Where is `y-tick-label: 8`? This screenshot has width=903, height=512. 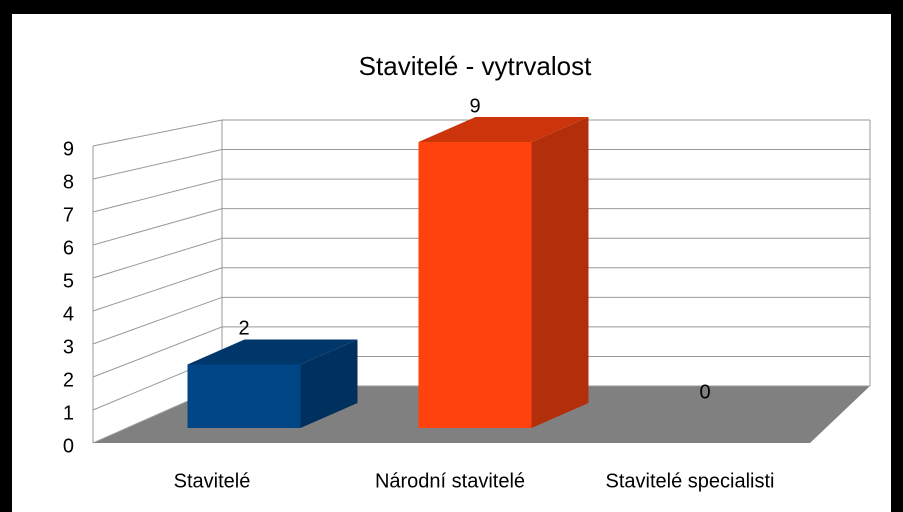 y-tick-label: 8 is located at coordinates (68, 182).